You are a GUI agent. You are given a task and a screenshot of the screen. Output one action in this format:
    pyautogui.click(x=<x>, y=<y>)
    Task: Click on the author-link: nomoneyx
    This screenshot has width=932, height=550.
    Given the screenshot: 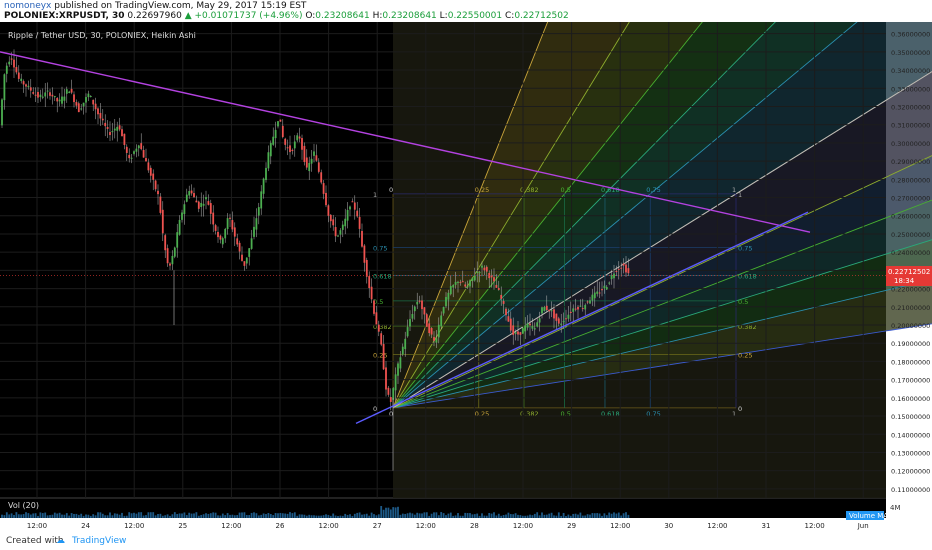 What is the action you would take?
    pyautogui.click(x=28, y=6)
    